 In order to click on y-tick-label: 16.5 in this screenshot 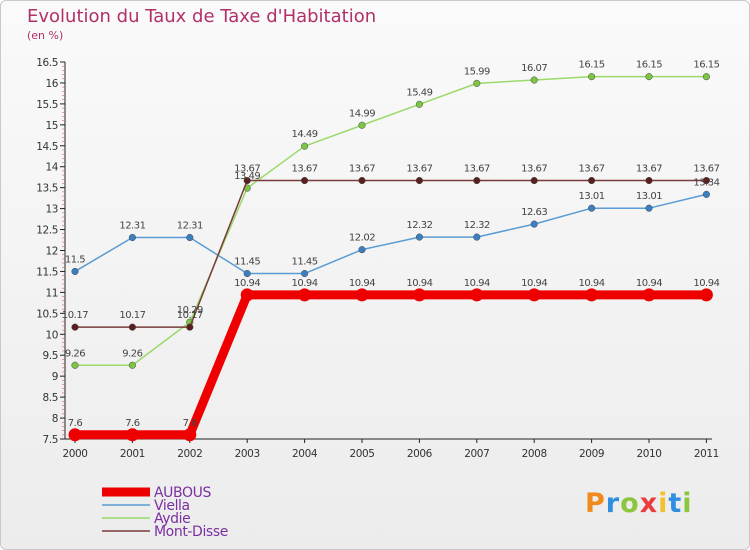, I will do `click(47, 63)`.